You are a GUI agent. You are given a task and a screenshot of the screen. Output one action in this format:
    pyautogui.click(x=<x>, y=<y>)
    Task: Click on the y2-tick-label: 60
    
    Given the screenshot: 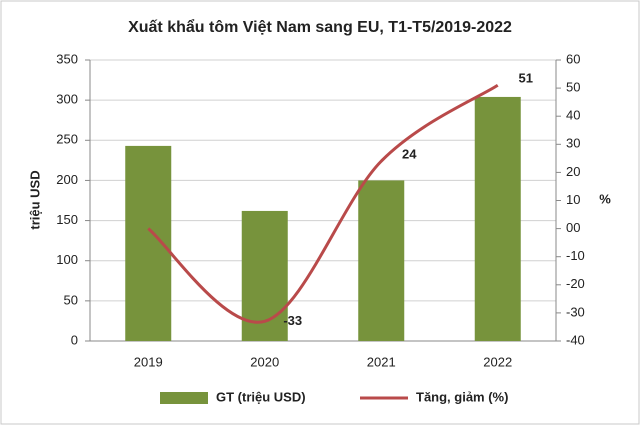 What is the action you would take?
    pyautogui.click(x=573, y=58)
    